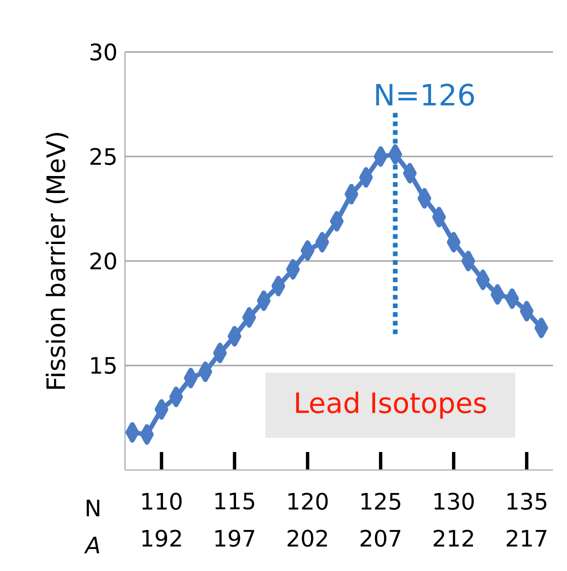 Image resolution: width=567 pixels, height=571 pixels. I want to click on x2-axis-title: A, so click(92, 545).